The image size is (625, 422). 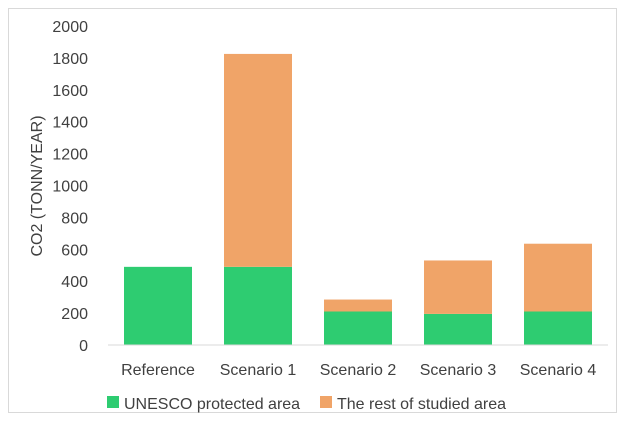 What do you see at coordinates (70, 155) in the screenshot?
I see `y-tick-label: 1200` at bounding box center [70, 155].